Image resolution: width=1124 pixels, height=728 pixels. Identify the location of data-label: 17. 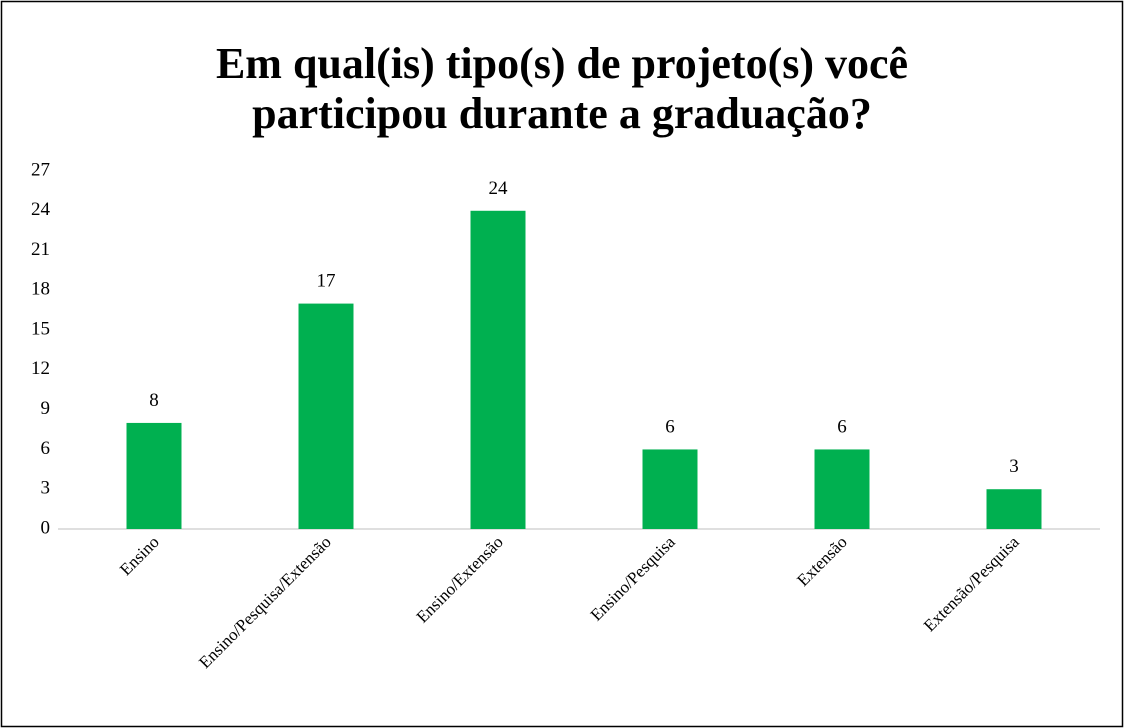
(326, 281).